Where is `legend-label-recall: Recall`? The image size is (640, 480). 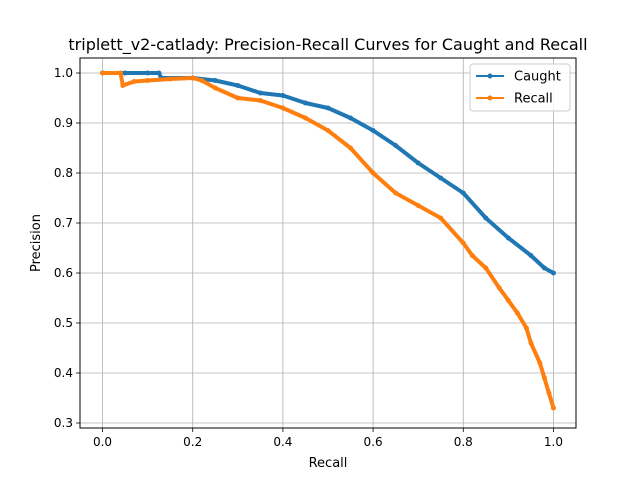 legend-label-recall: Recall is located at coordinates (533, 99).